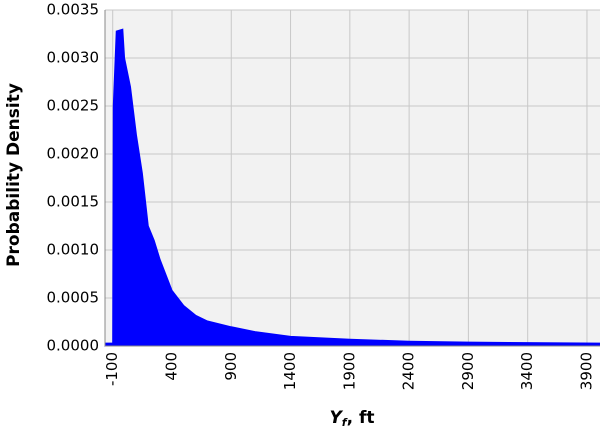 The width and height of the screenshot is (600, 434). What do you see at coordinates (586, 371) in the screenshot?
I see `x-tick-label: 3900` at bounding box center [586, 371].